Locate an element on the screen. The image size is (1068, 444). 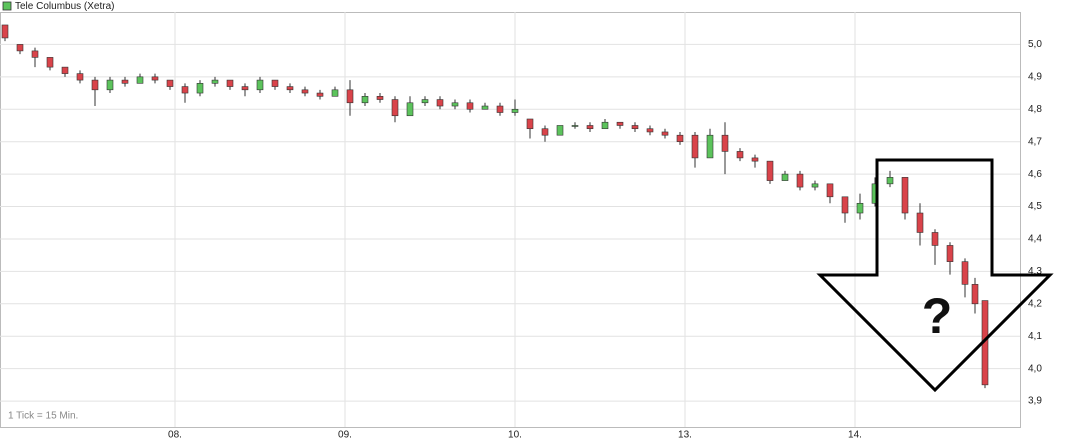
y-tick-label: 4,0 is located at coordinates (1035, 368).